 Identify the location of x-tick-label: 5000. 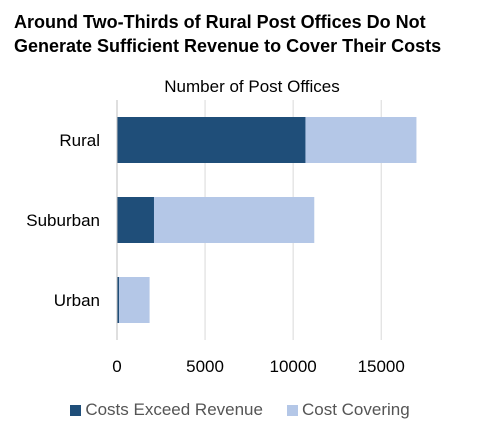
(205, 366).